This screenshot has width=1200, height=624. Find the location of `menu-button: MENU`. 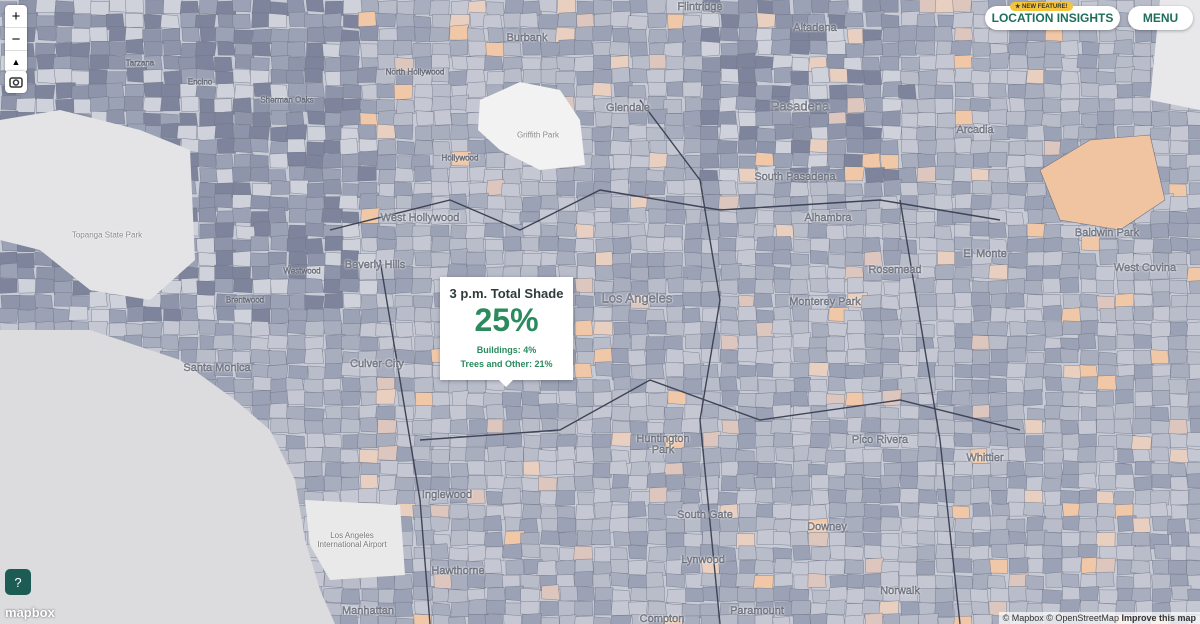

menu-button: MENU is located at coordinates (1160, 18).